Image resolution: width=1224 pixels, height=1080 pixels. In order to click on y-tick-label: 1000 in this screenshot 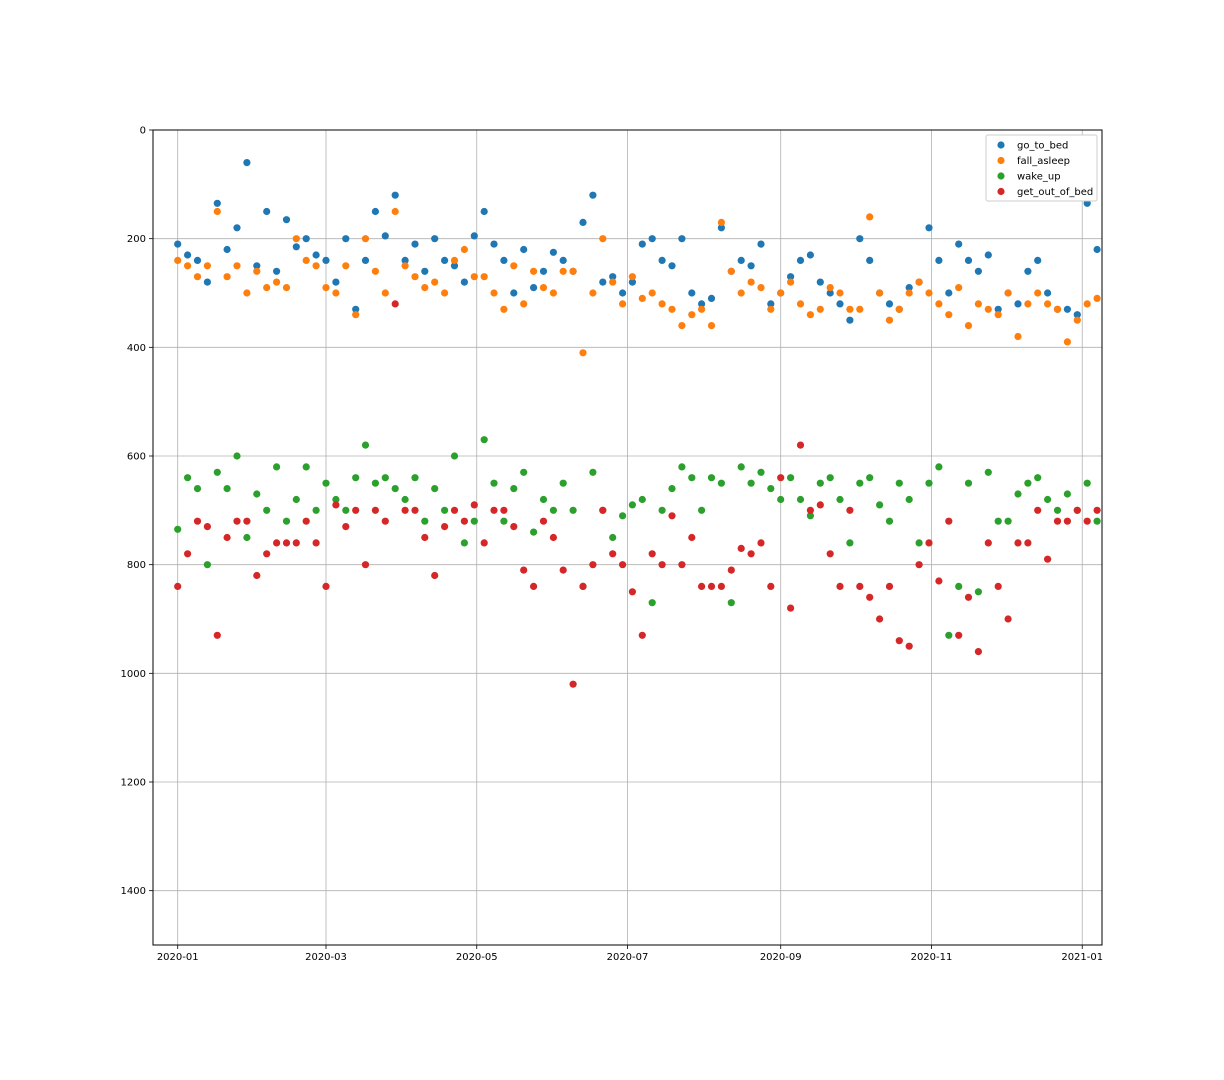, I will do `click(133, 674)`.